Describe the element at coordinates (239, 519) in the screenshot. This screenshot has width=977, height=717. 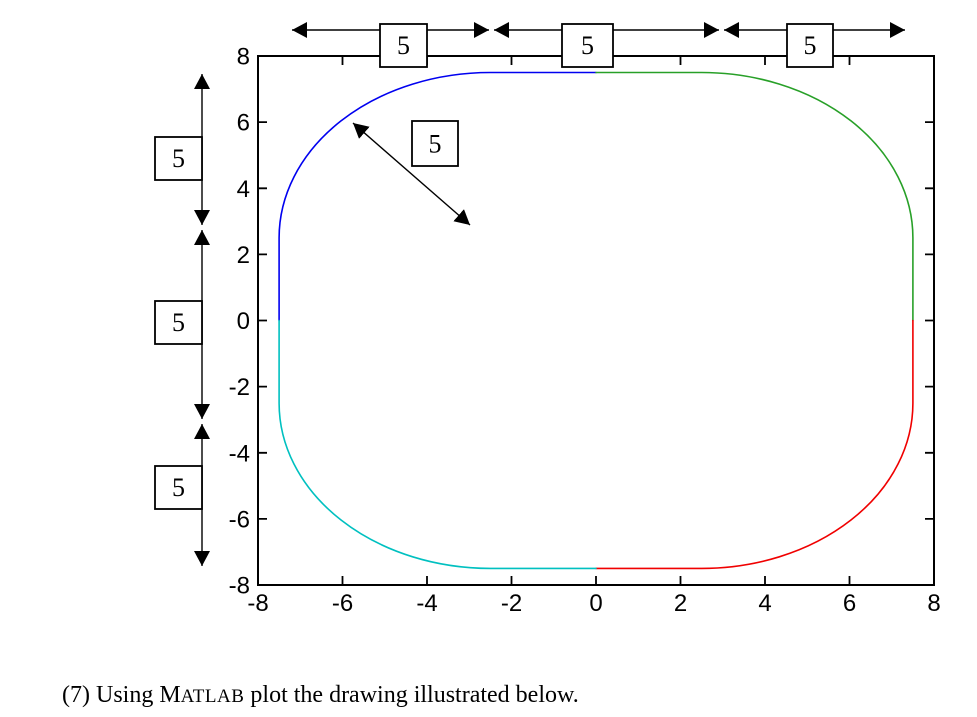
I see `y-tick-label: -6` at that location.